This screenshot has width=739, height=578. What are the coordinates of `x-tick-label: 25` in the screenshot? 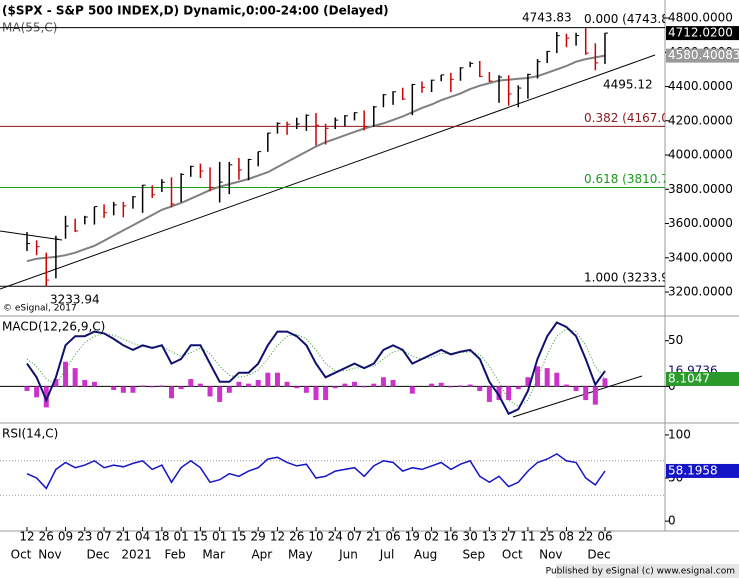 It's located at (547, 537).